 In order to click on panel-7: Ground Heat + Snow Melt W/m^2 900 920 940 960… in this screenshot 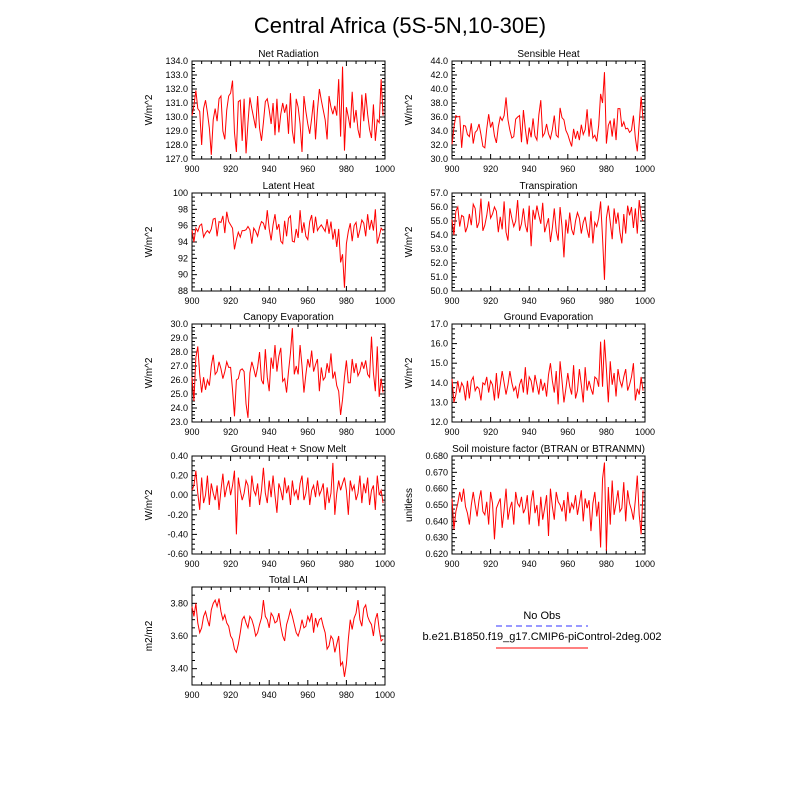, I will do `click(269, 506)`.